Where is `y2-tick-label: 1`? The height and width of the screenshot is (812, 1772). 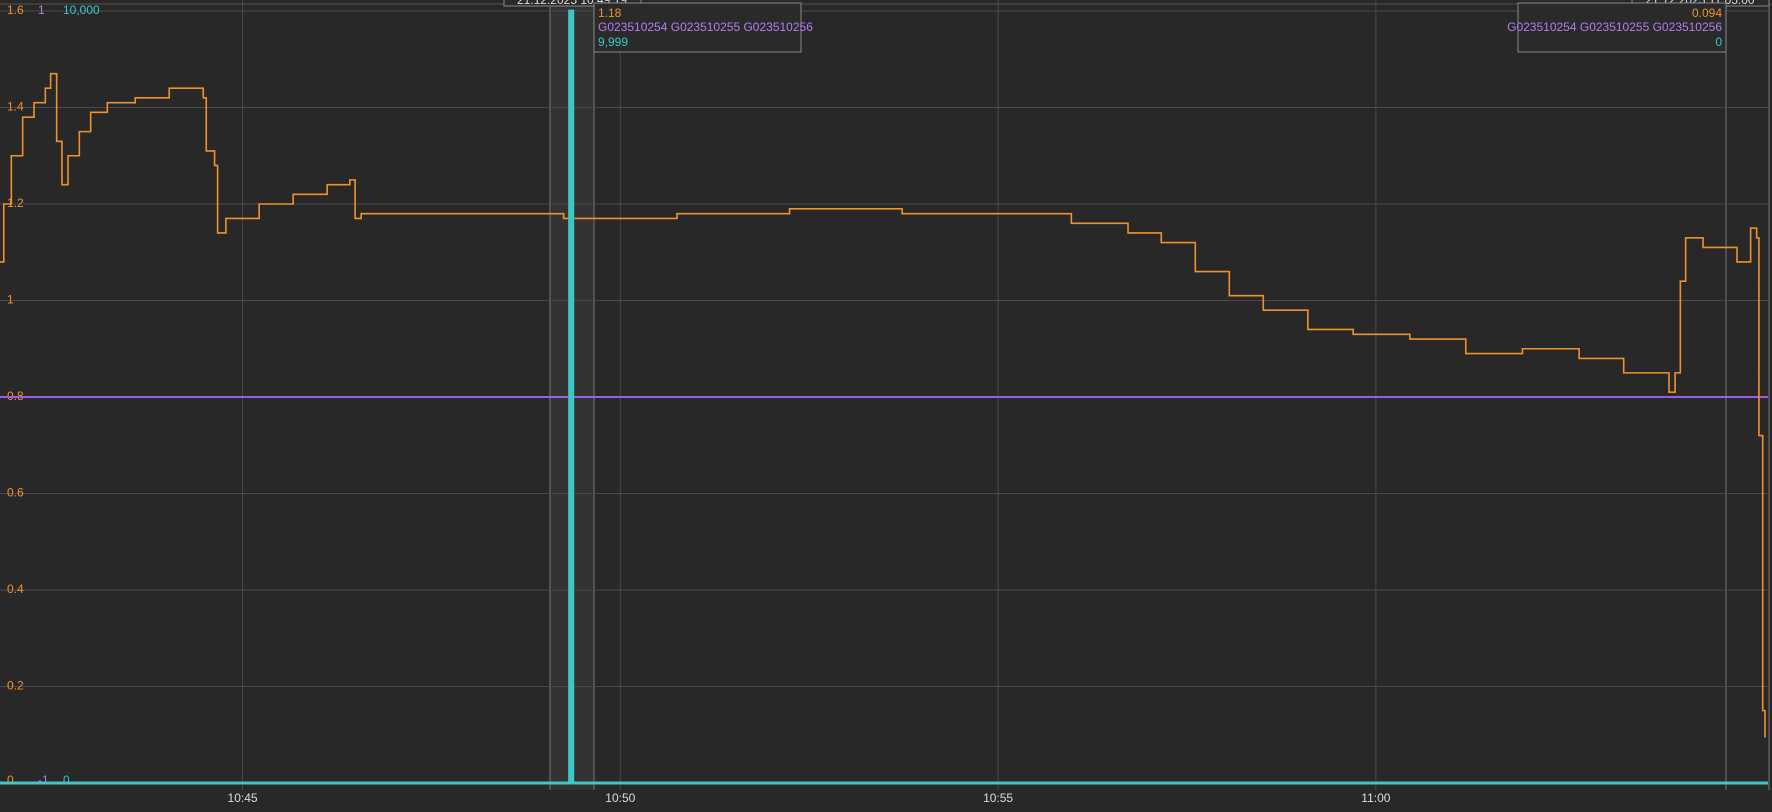
y2-tick-label: 1 is located at coordinates (41, 10).